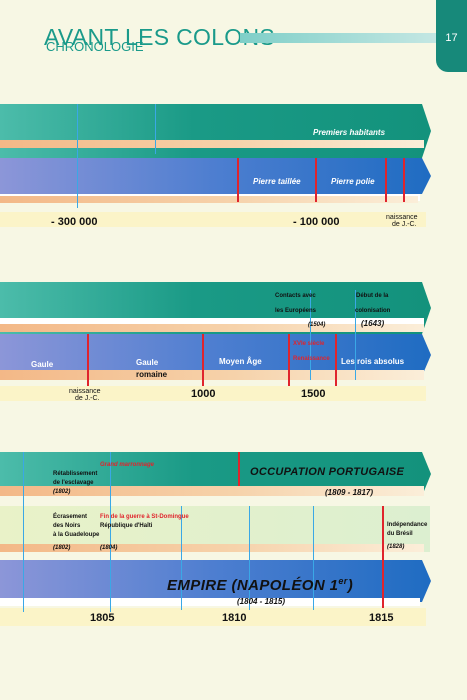 The width and height of the screenshot is (467, 700). What do you see at coordinates (215, 176) in the screenshot?
I see `band-prehistory-periods` at bounding box center [215, 176].